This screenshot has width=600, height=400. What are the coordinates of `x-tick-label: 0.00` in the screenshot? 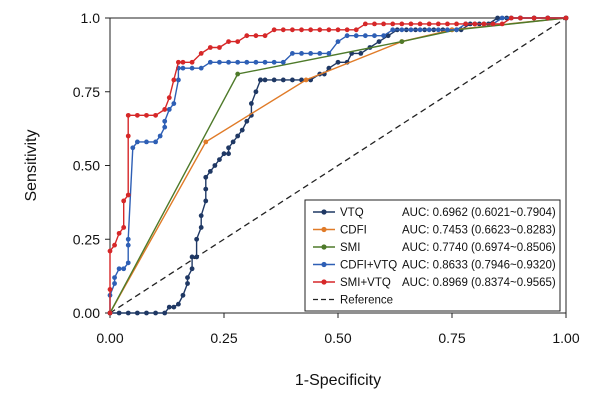 It's located at (109, 338).